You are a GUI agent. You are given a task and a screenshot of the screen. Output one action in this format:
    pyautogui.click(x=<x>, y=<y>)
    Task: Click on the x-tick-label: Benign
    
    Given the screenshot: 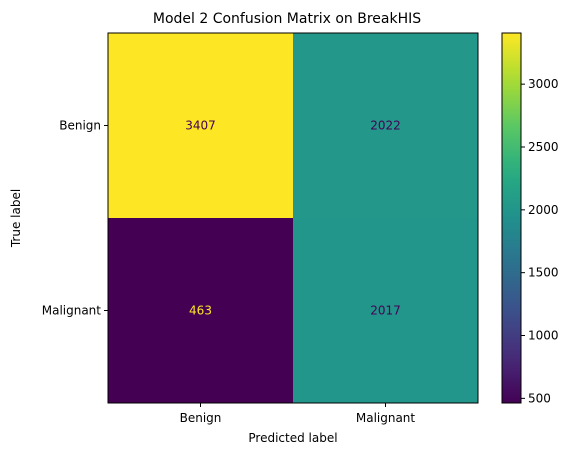 What is the action you would take?
    pyautogui.click(x=201, y=418)
    